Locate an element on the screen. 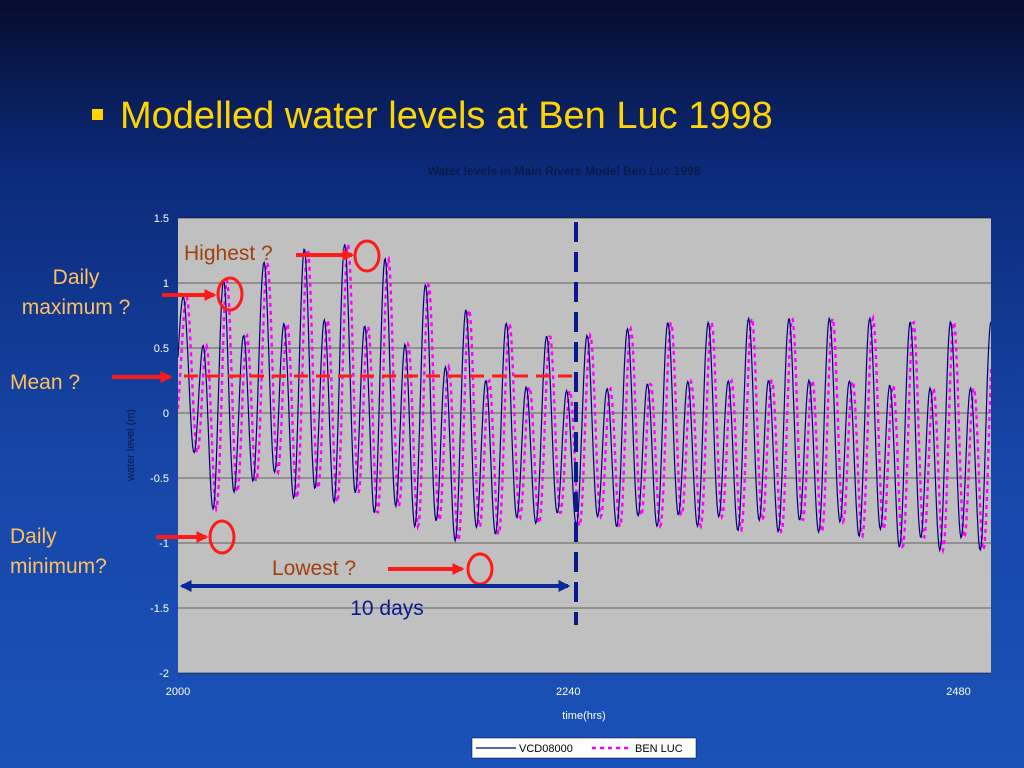 The width and height of the screenshot is (1024, 768). mean-label: Mean ? is located at coordinates (45, 382).